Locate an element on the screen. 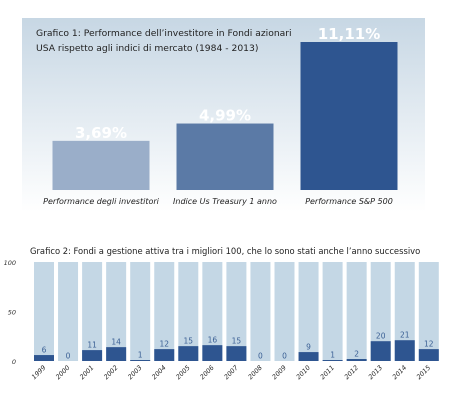 This screenshot has width=450, height=406. chart-2-category-label: 2003 is located at coordinates (134, 372).